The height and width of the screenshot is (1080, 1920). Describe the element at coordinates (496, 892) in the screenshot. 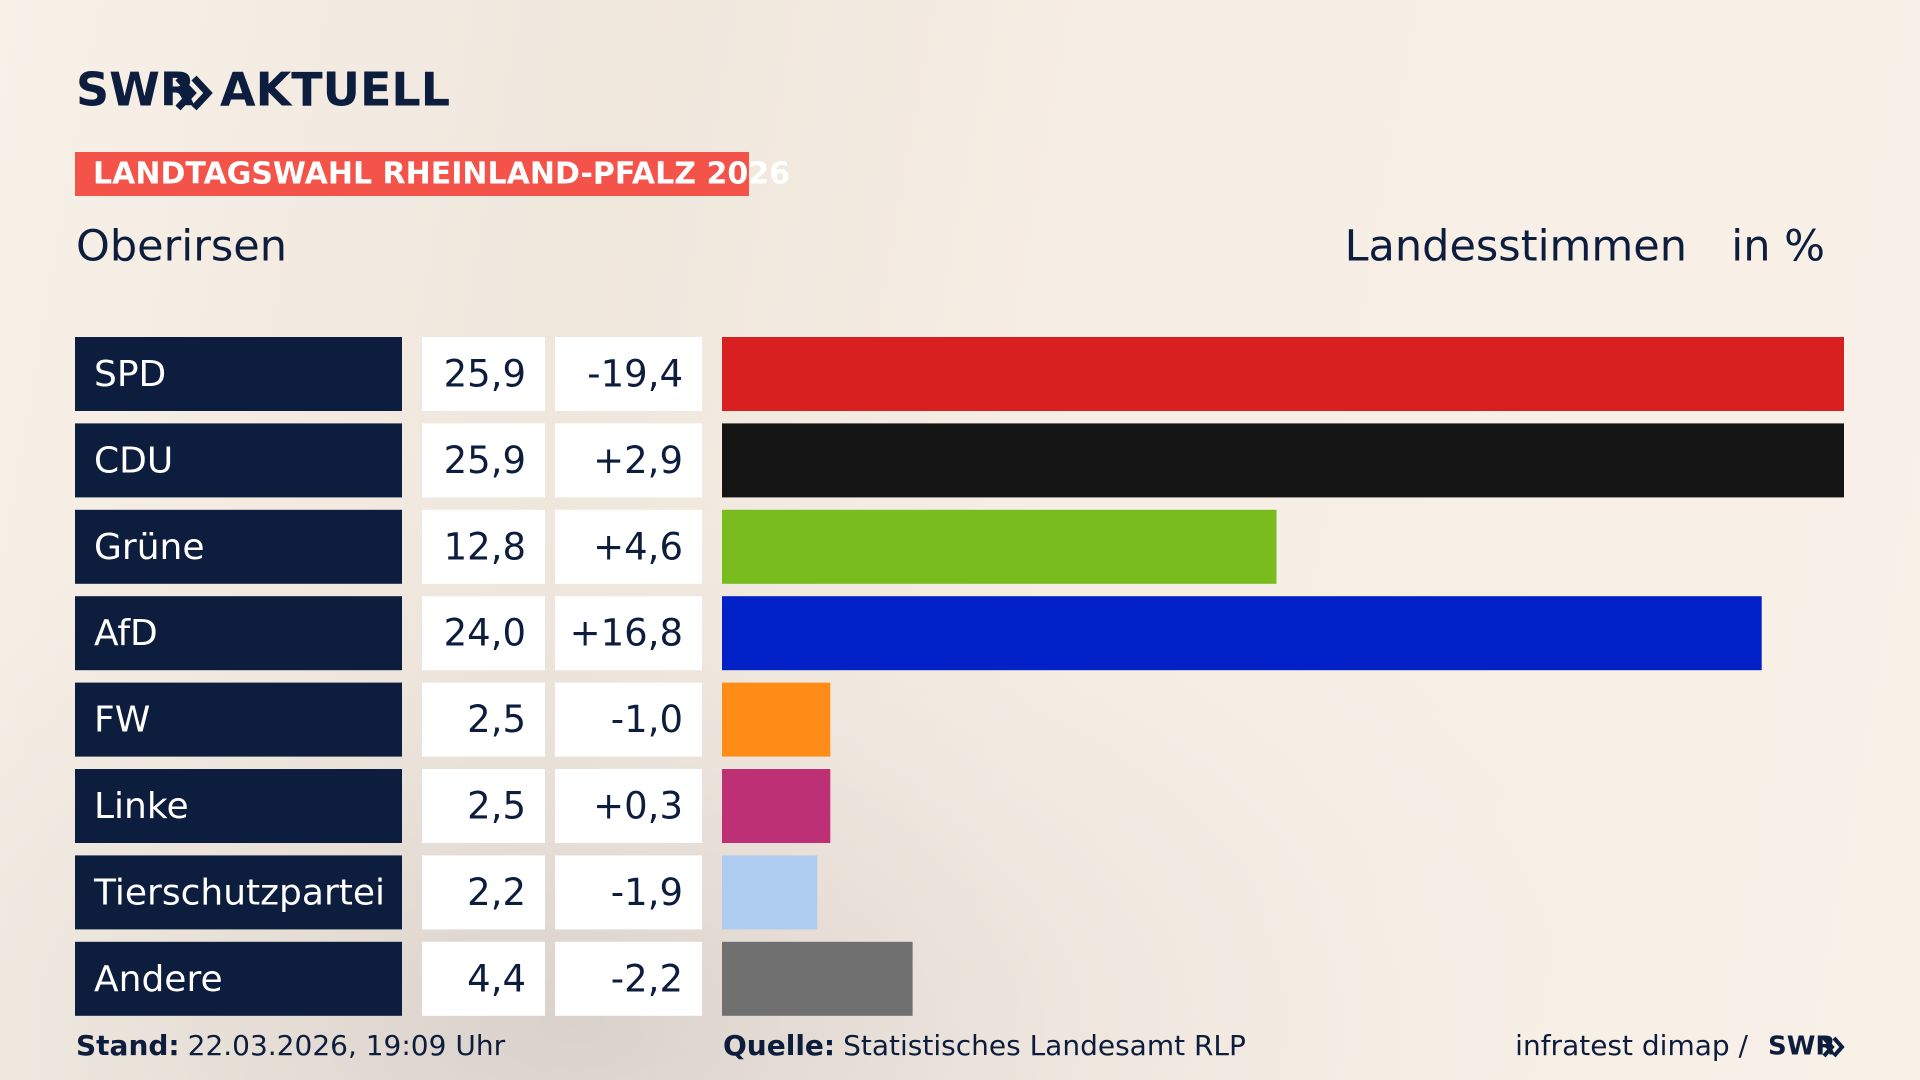

I see `value-label: 2,2` at that location.